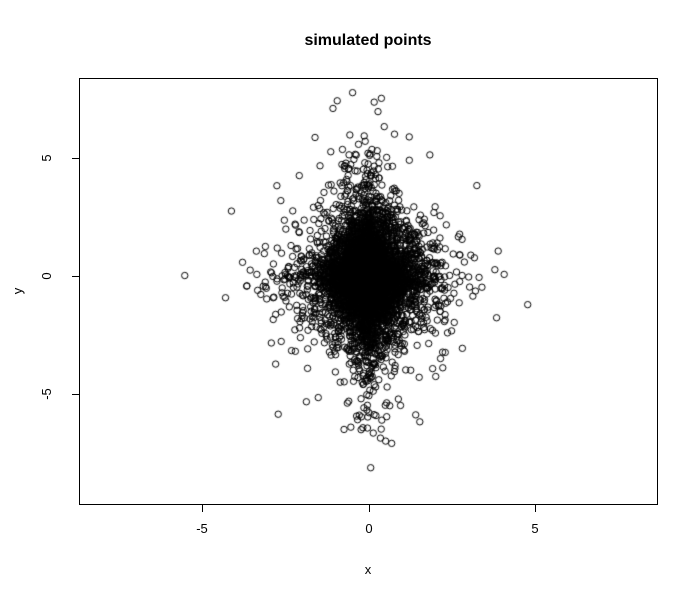 This screenshot has height=602, width=698. Describe the element at coordinates (46, 394) in the screenshot. I see `y-tick-label: -5` at that location.